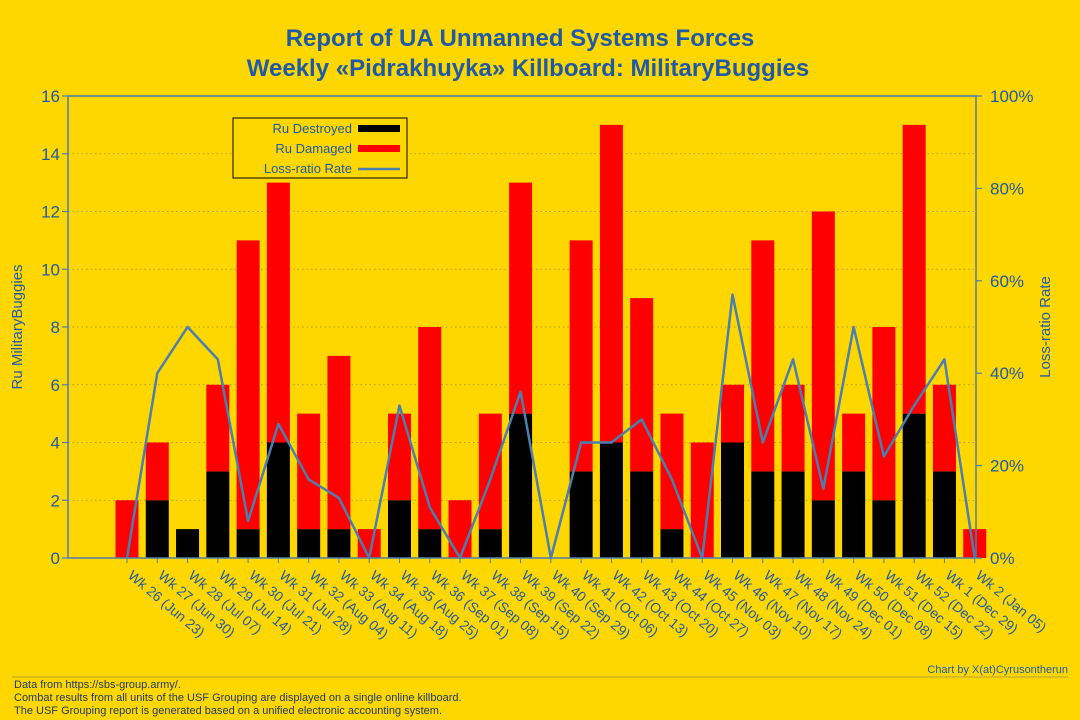 The height and width of the screenshot is (720, 1080). I want to click on y-axis-ticks: 0 2 4 6 8 10 12 14 16, so click(54, 327).